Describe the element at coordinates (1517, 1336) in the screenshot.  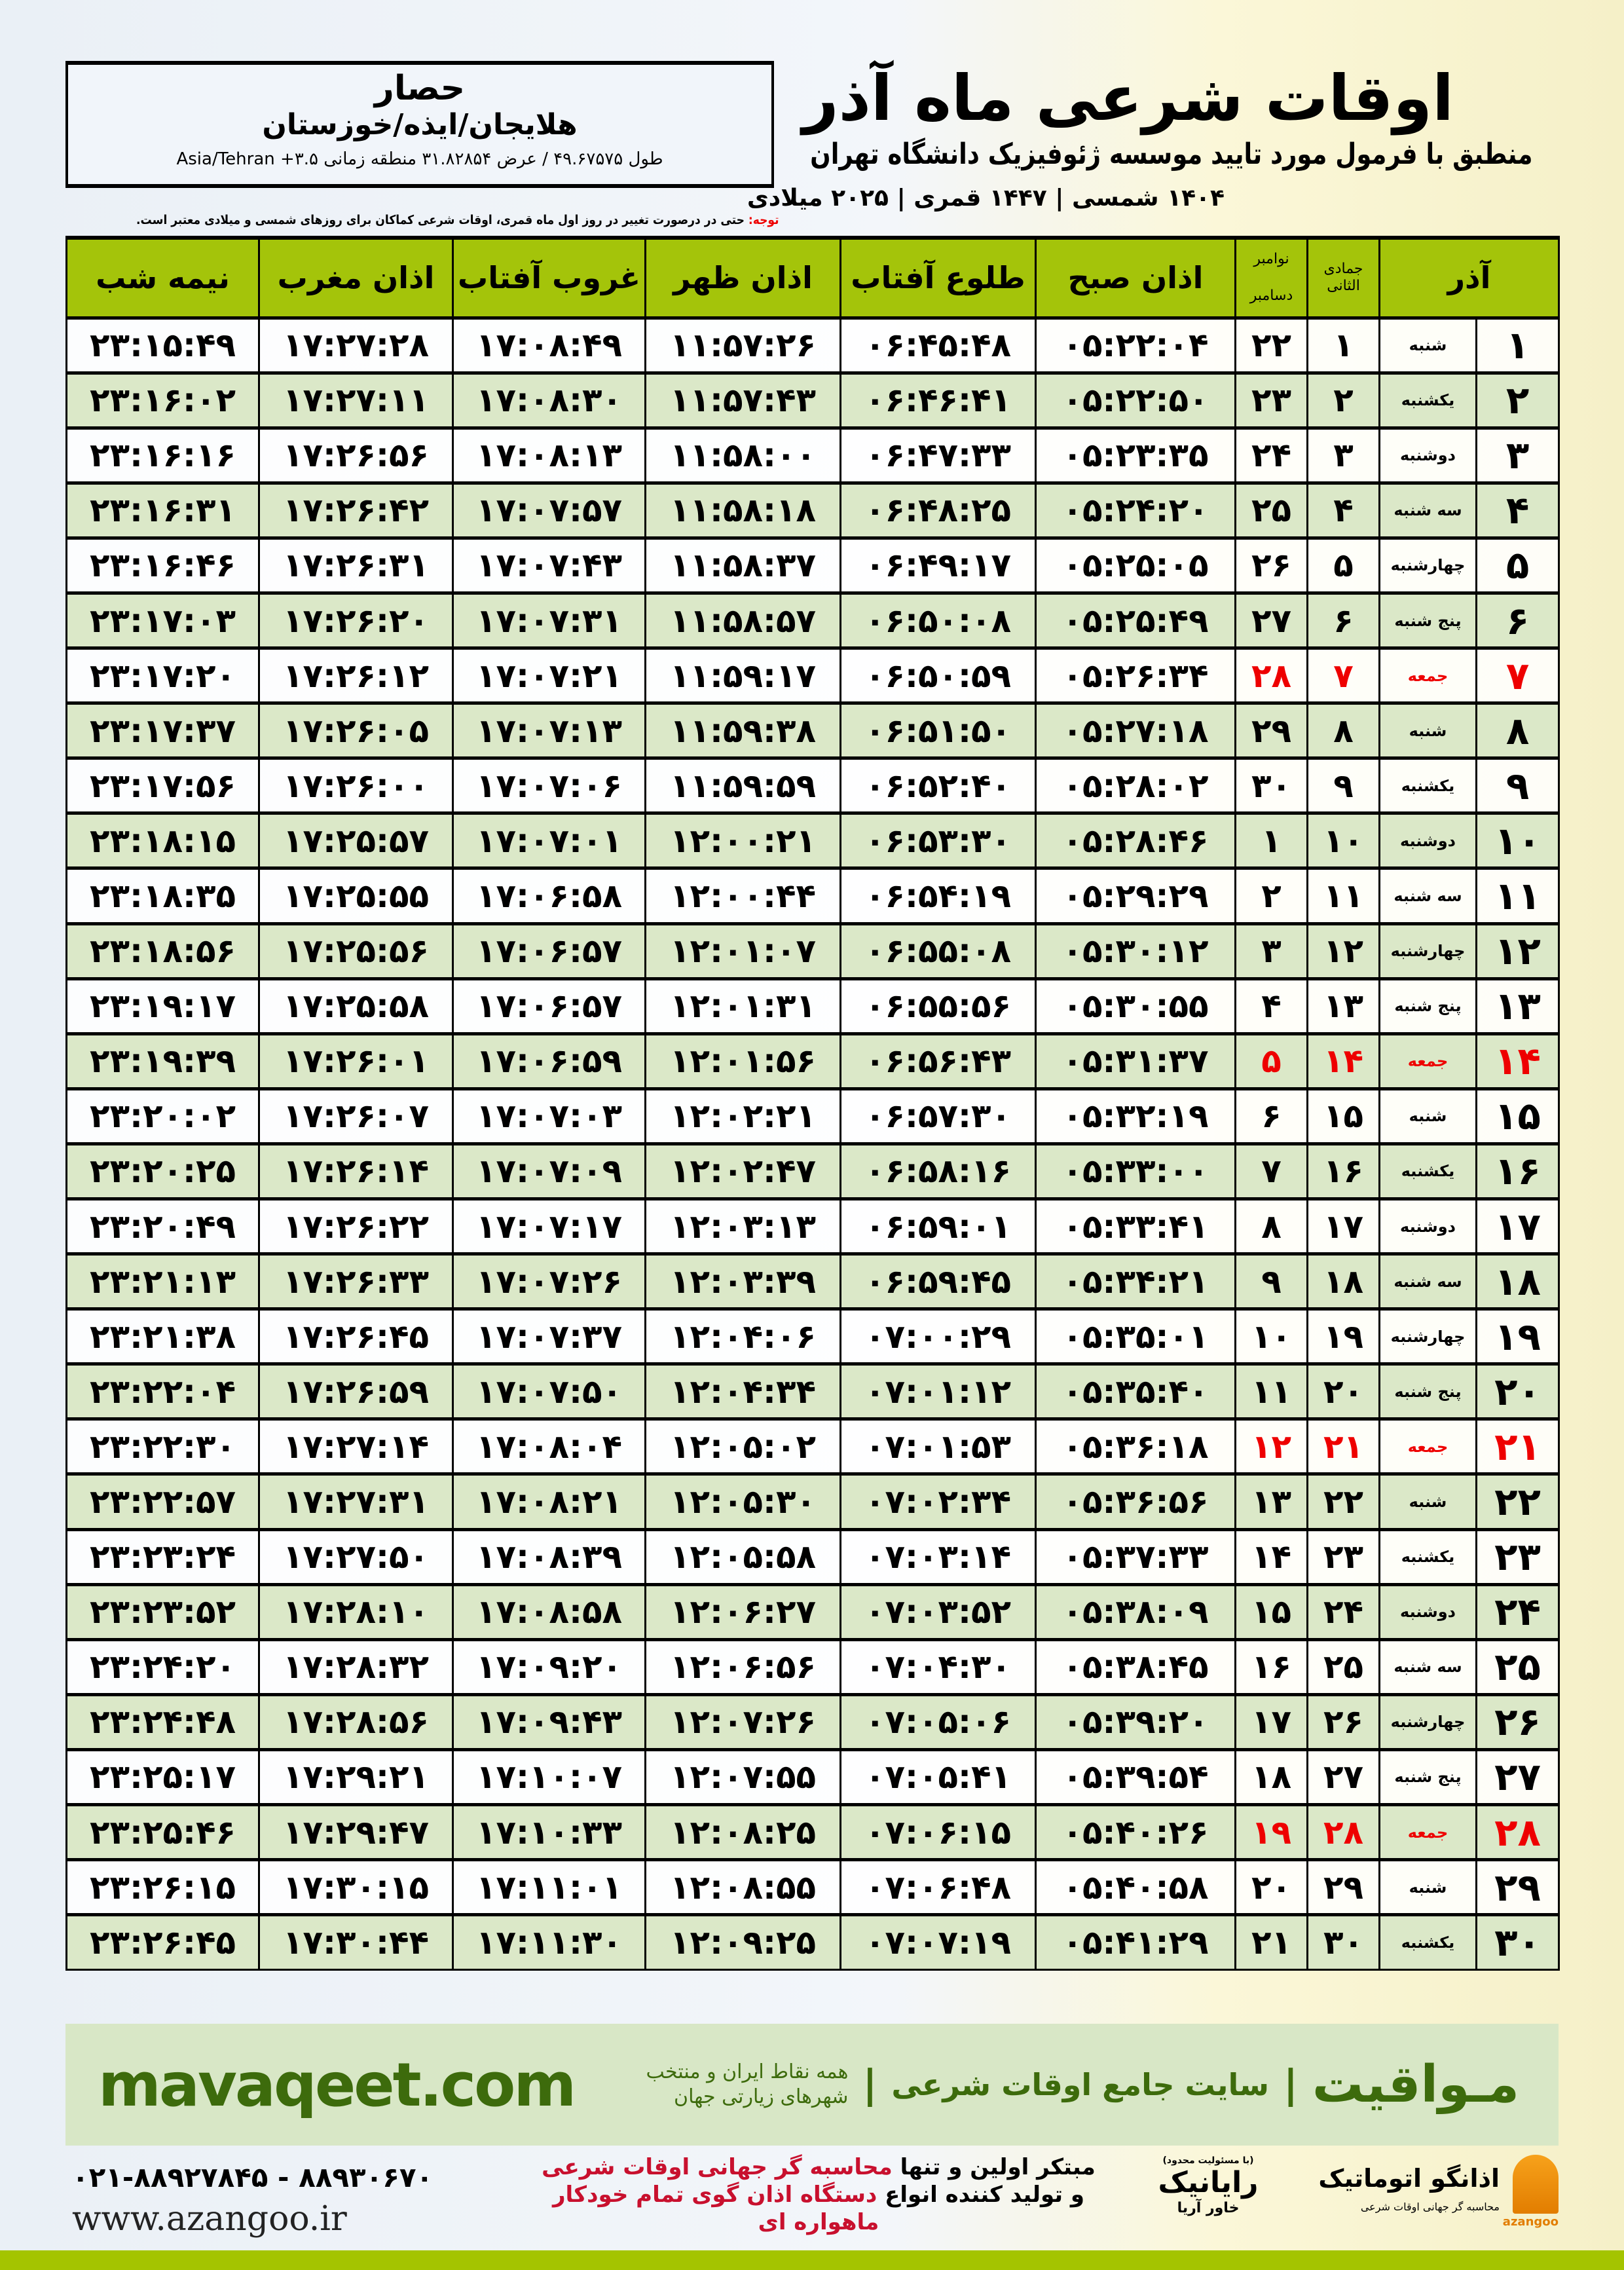
I see `azar-day: ۱۹` at that location.